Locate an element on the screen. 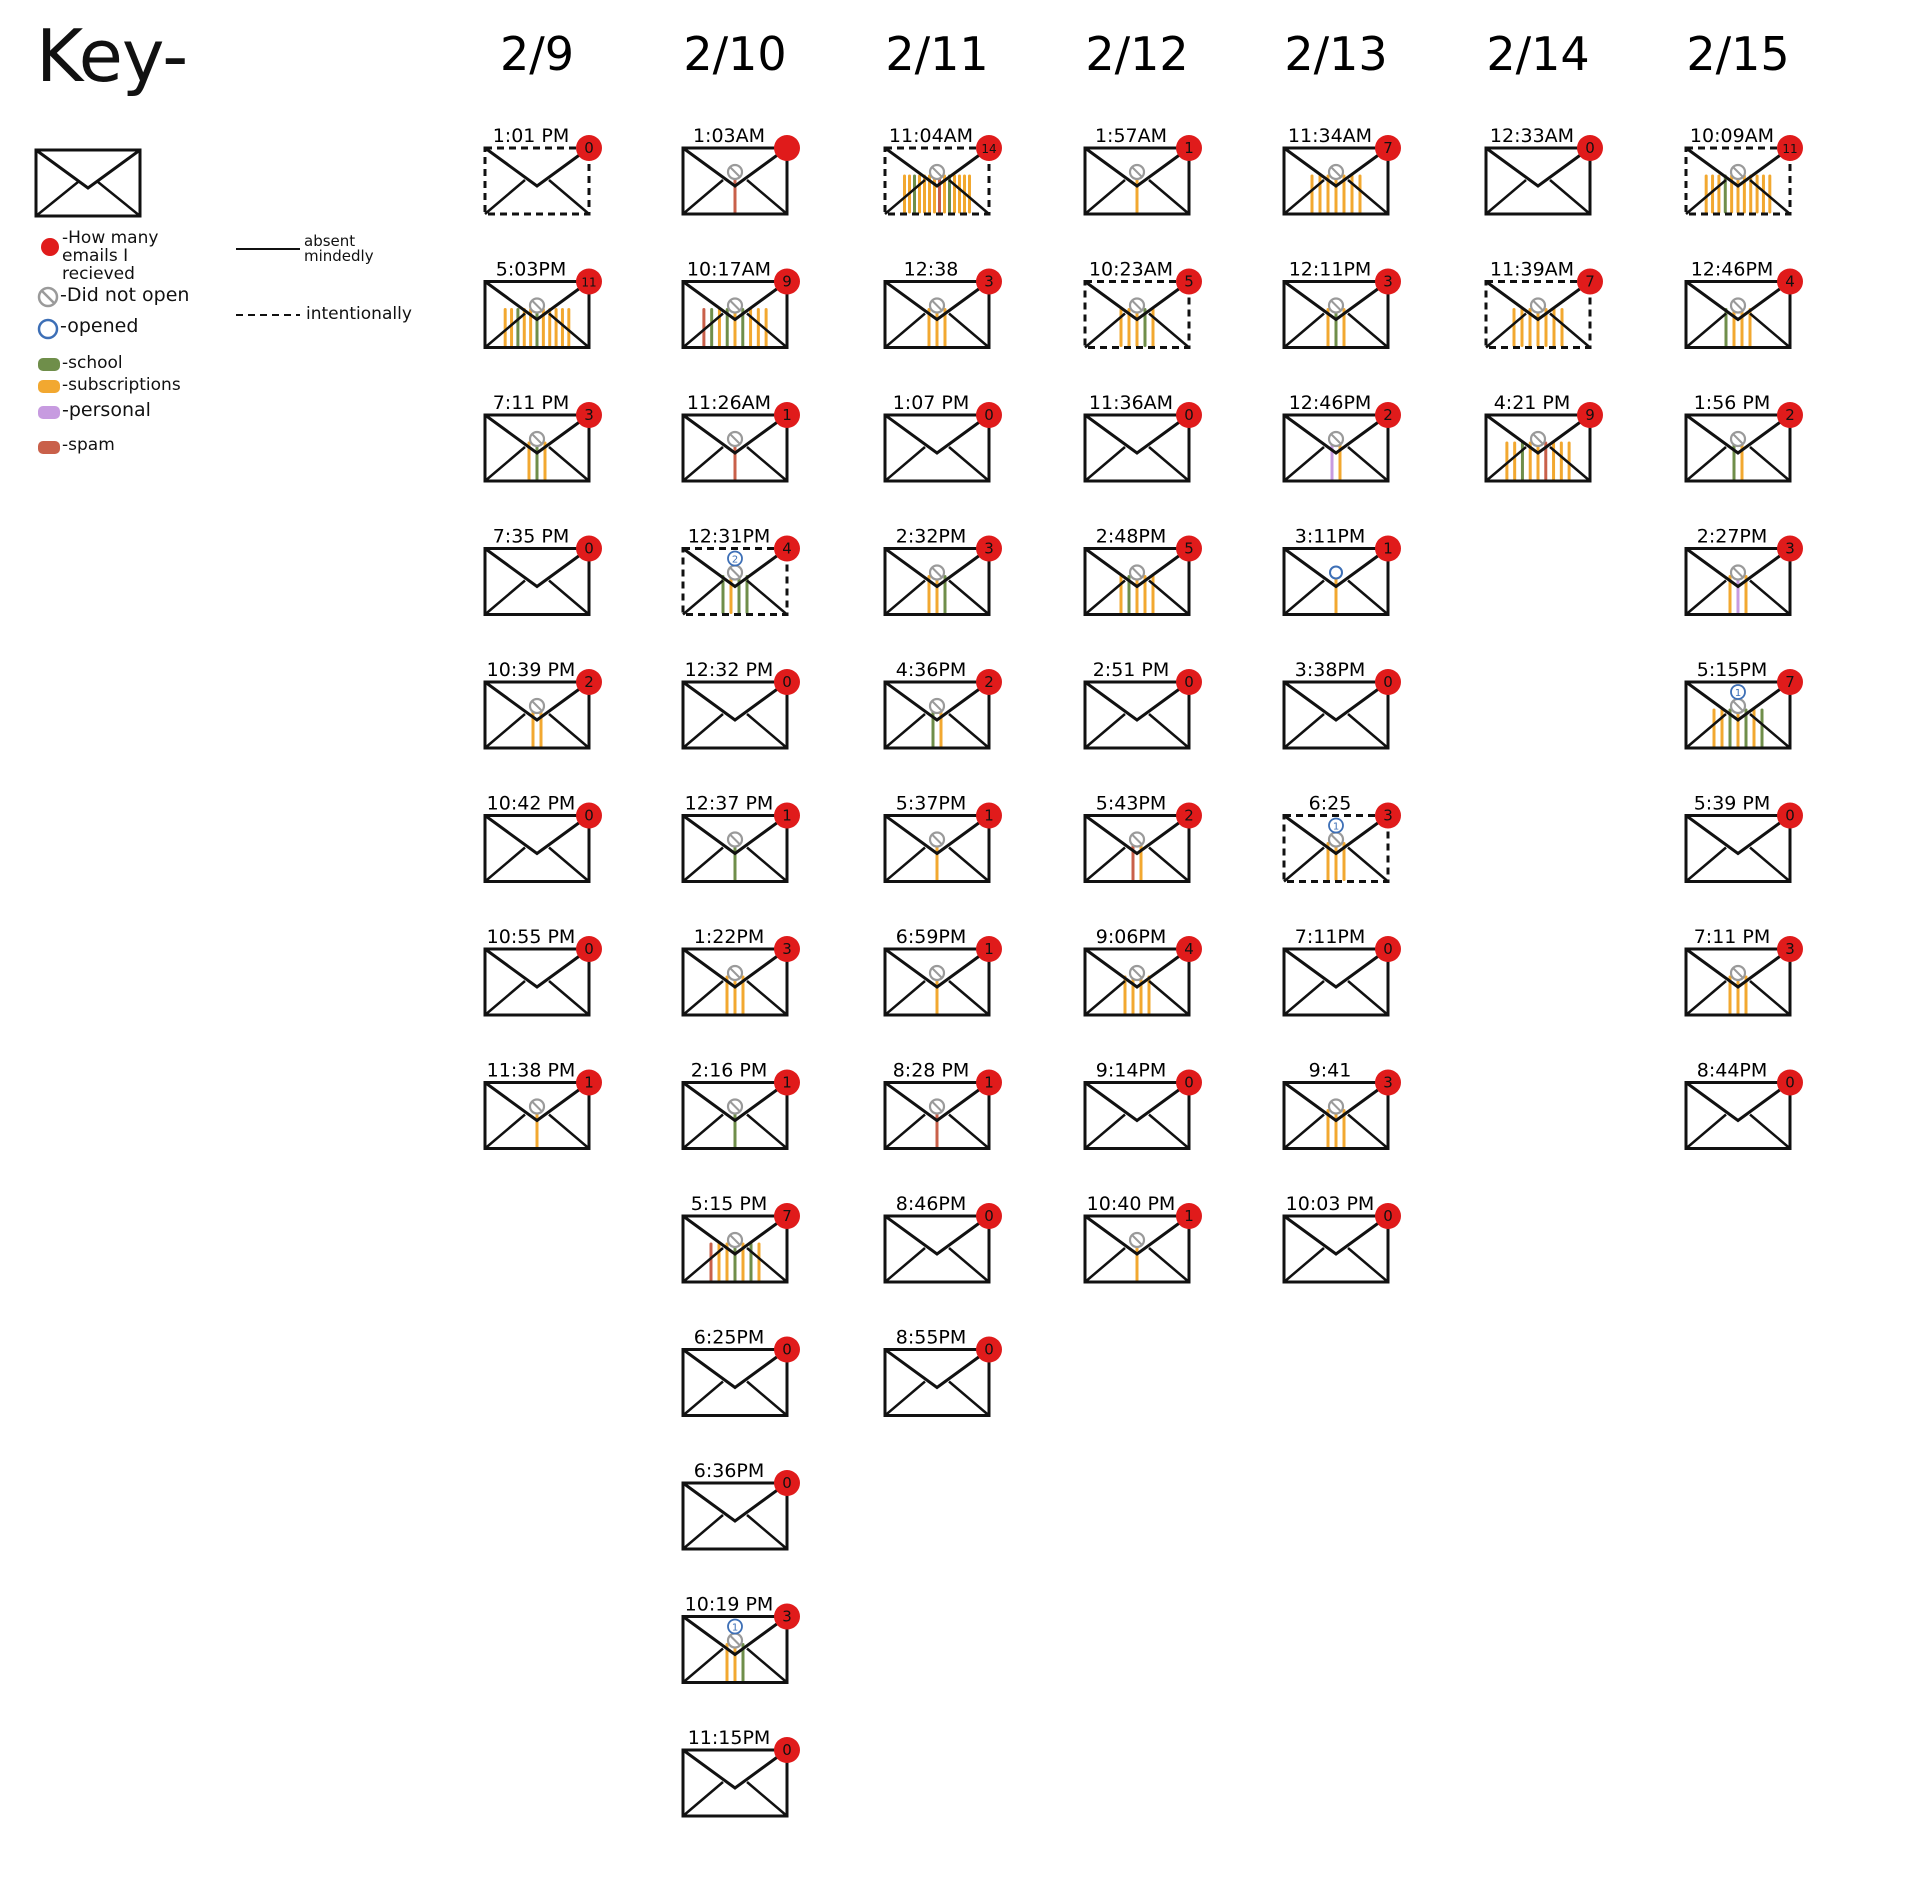 Image resolution: width=1920 pixels, height=1881 pixels. email-check: 6:59PM 1 is located at coordinates (942, 971).